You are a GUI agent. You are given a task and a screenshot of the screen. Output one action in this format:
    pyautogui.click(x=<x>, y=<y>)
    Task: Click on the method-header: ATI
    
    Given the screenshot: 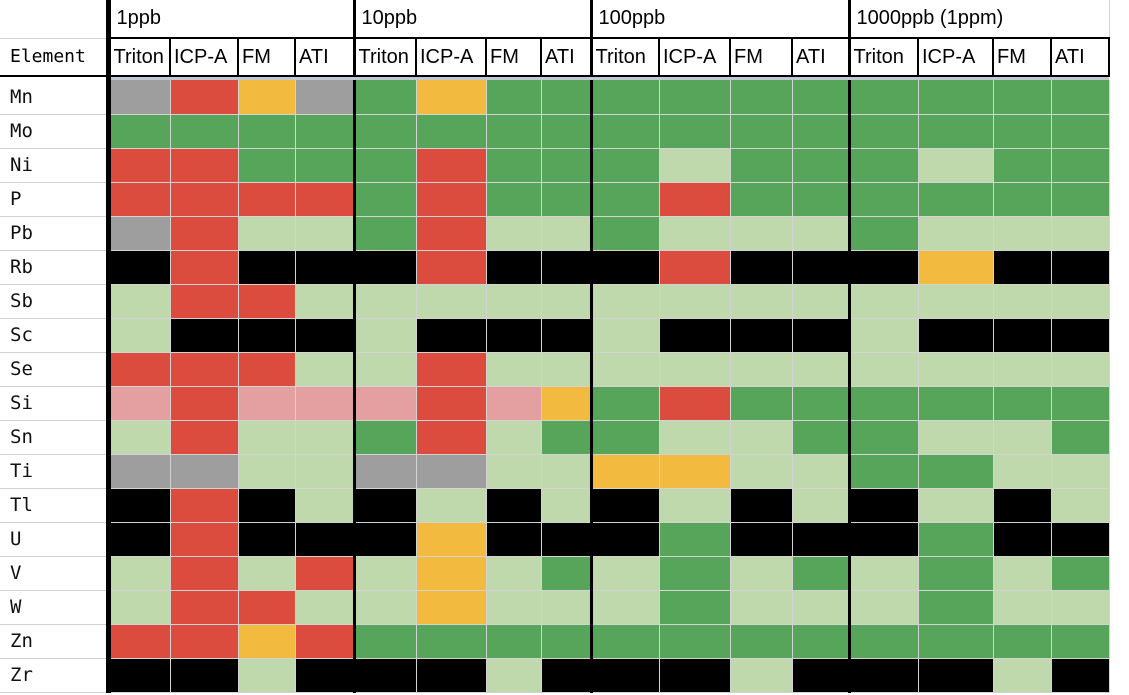 What is the action you would take?
    pyautogui.click(x=821, y=57)
    